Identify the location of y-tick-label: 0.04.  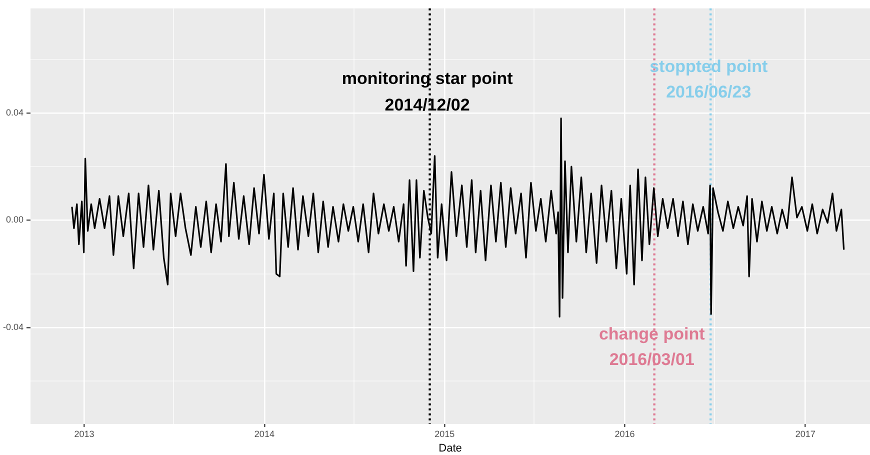
(15, 112).